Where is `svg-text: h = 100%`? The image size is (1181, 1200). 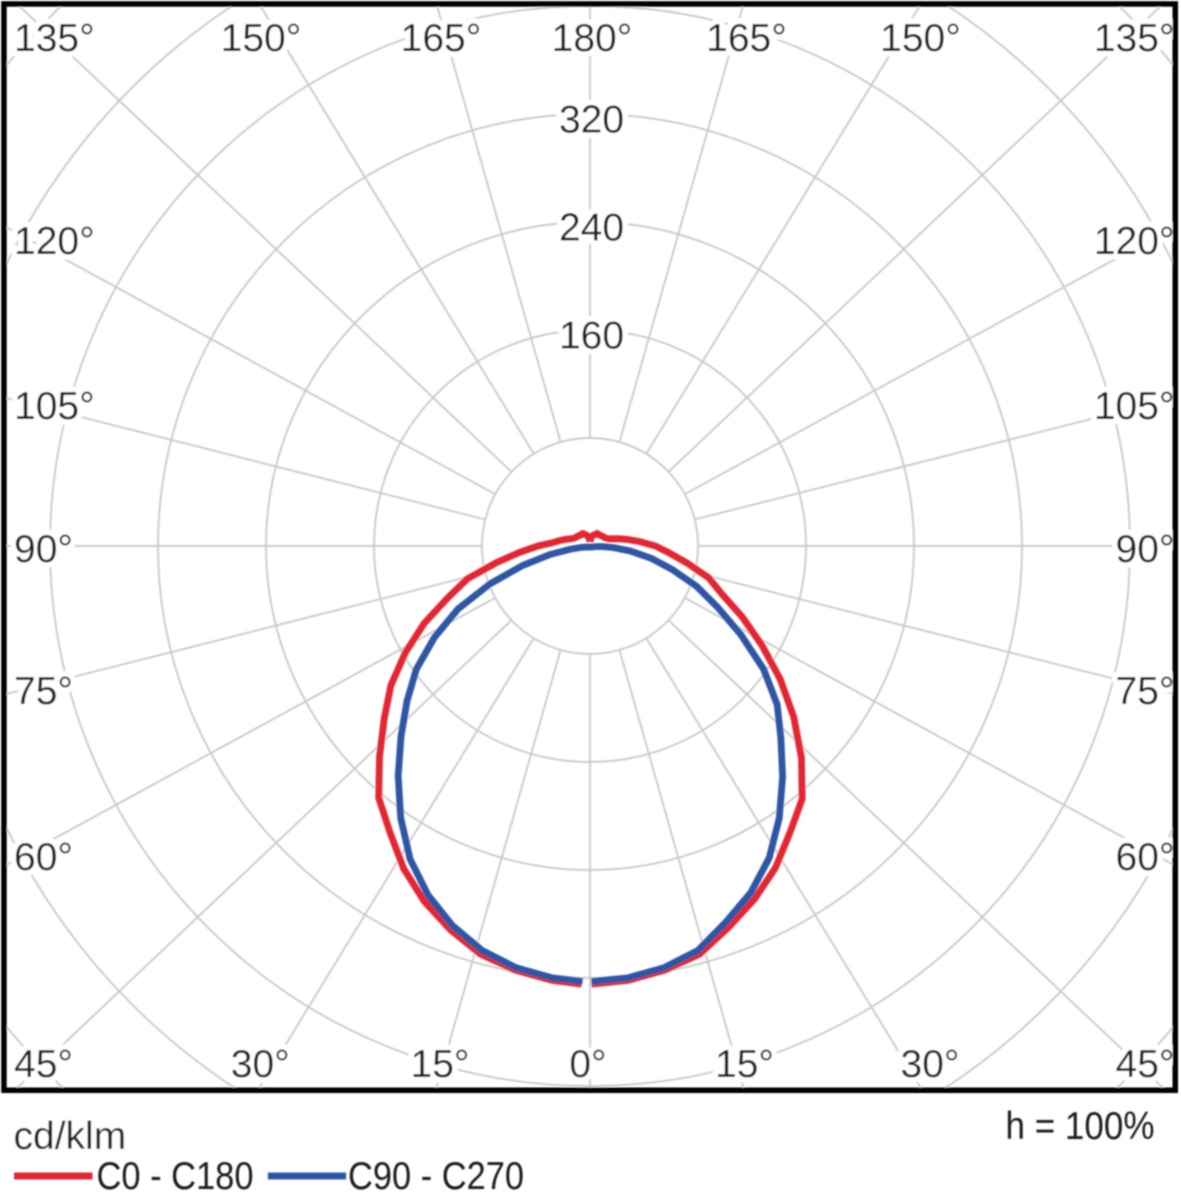 svg-text: h = 100% is located at coordinates (1080, 1126).